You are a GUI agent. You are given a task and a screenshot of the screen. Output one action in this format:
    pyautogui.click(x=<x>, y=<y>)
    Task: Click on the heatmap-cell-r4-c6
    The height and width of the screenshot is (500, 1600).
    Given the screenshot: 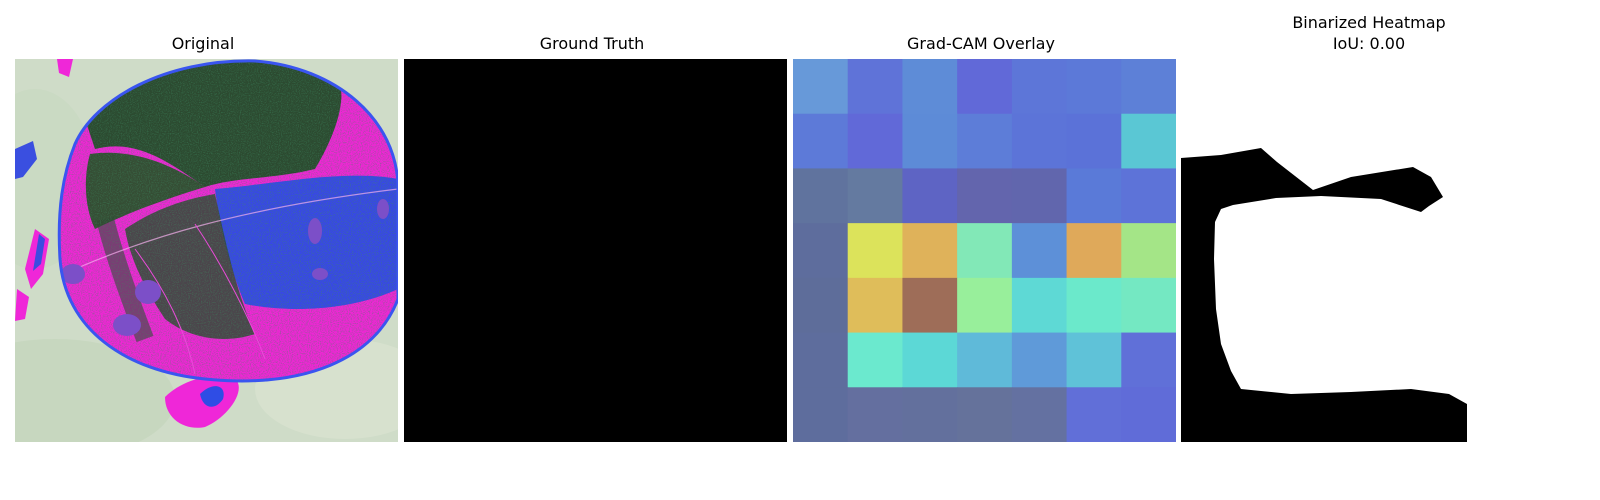 What is the action you would take?
    pyautogui.click(x=1148, y=305)
    